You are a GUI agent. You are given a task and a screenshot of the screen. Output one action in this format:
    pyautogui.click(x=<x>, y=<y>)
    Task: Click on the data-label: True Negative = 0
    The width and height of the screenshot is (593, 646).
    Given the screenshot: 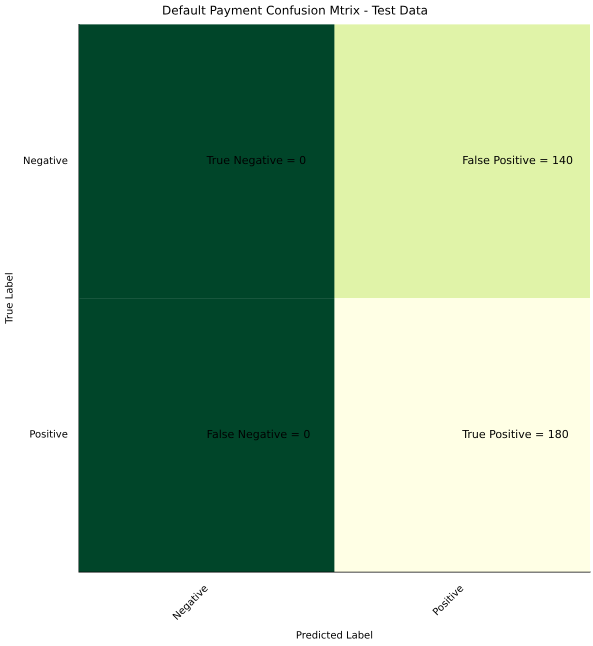 What is the action you would take?
    pyautogui.click(x=256, y=161)
    